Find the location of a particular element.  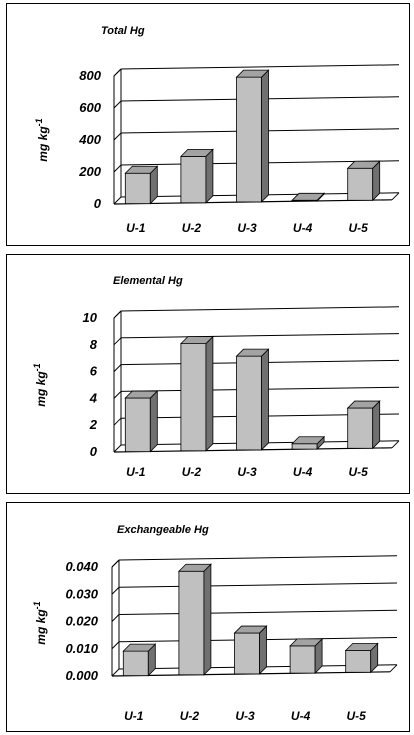

y-tick-label: 8 is located at coordinates (94, 344).